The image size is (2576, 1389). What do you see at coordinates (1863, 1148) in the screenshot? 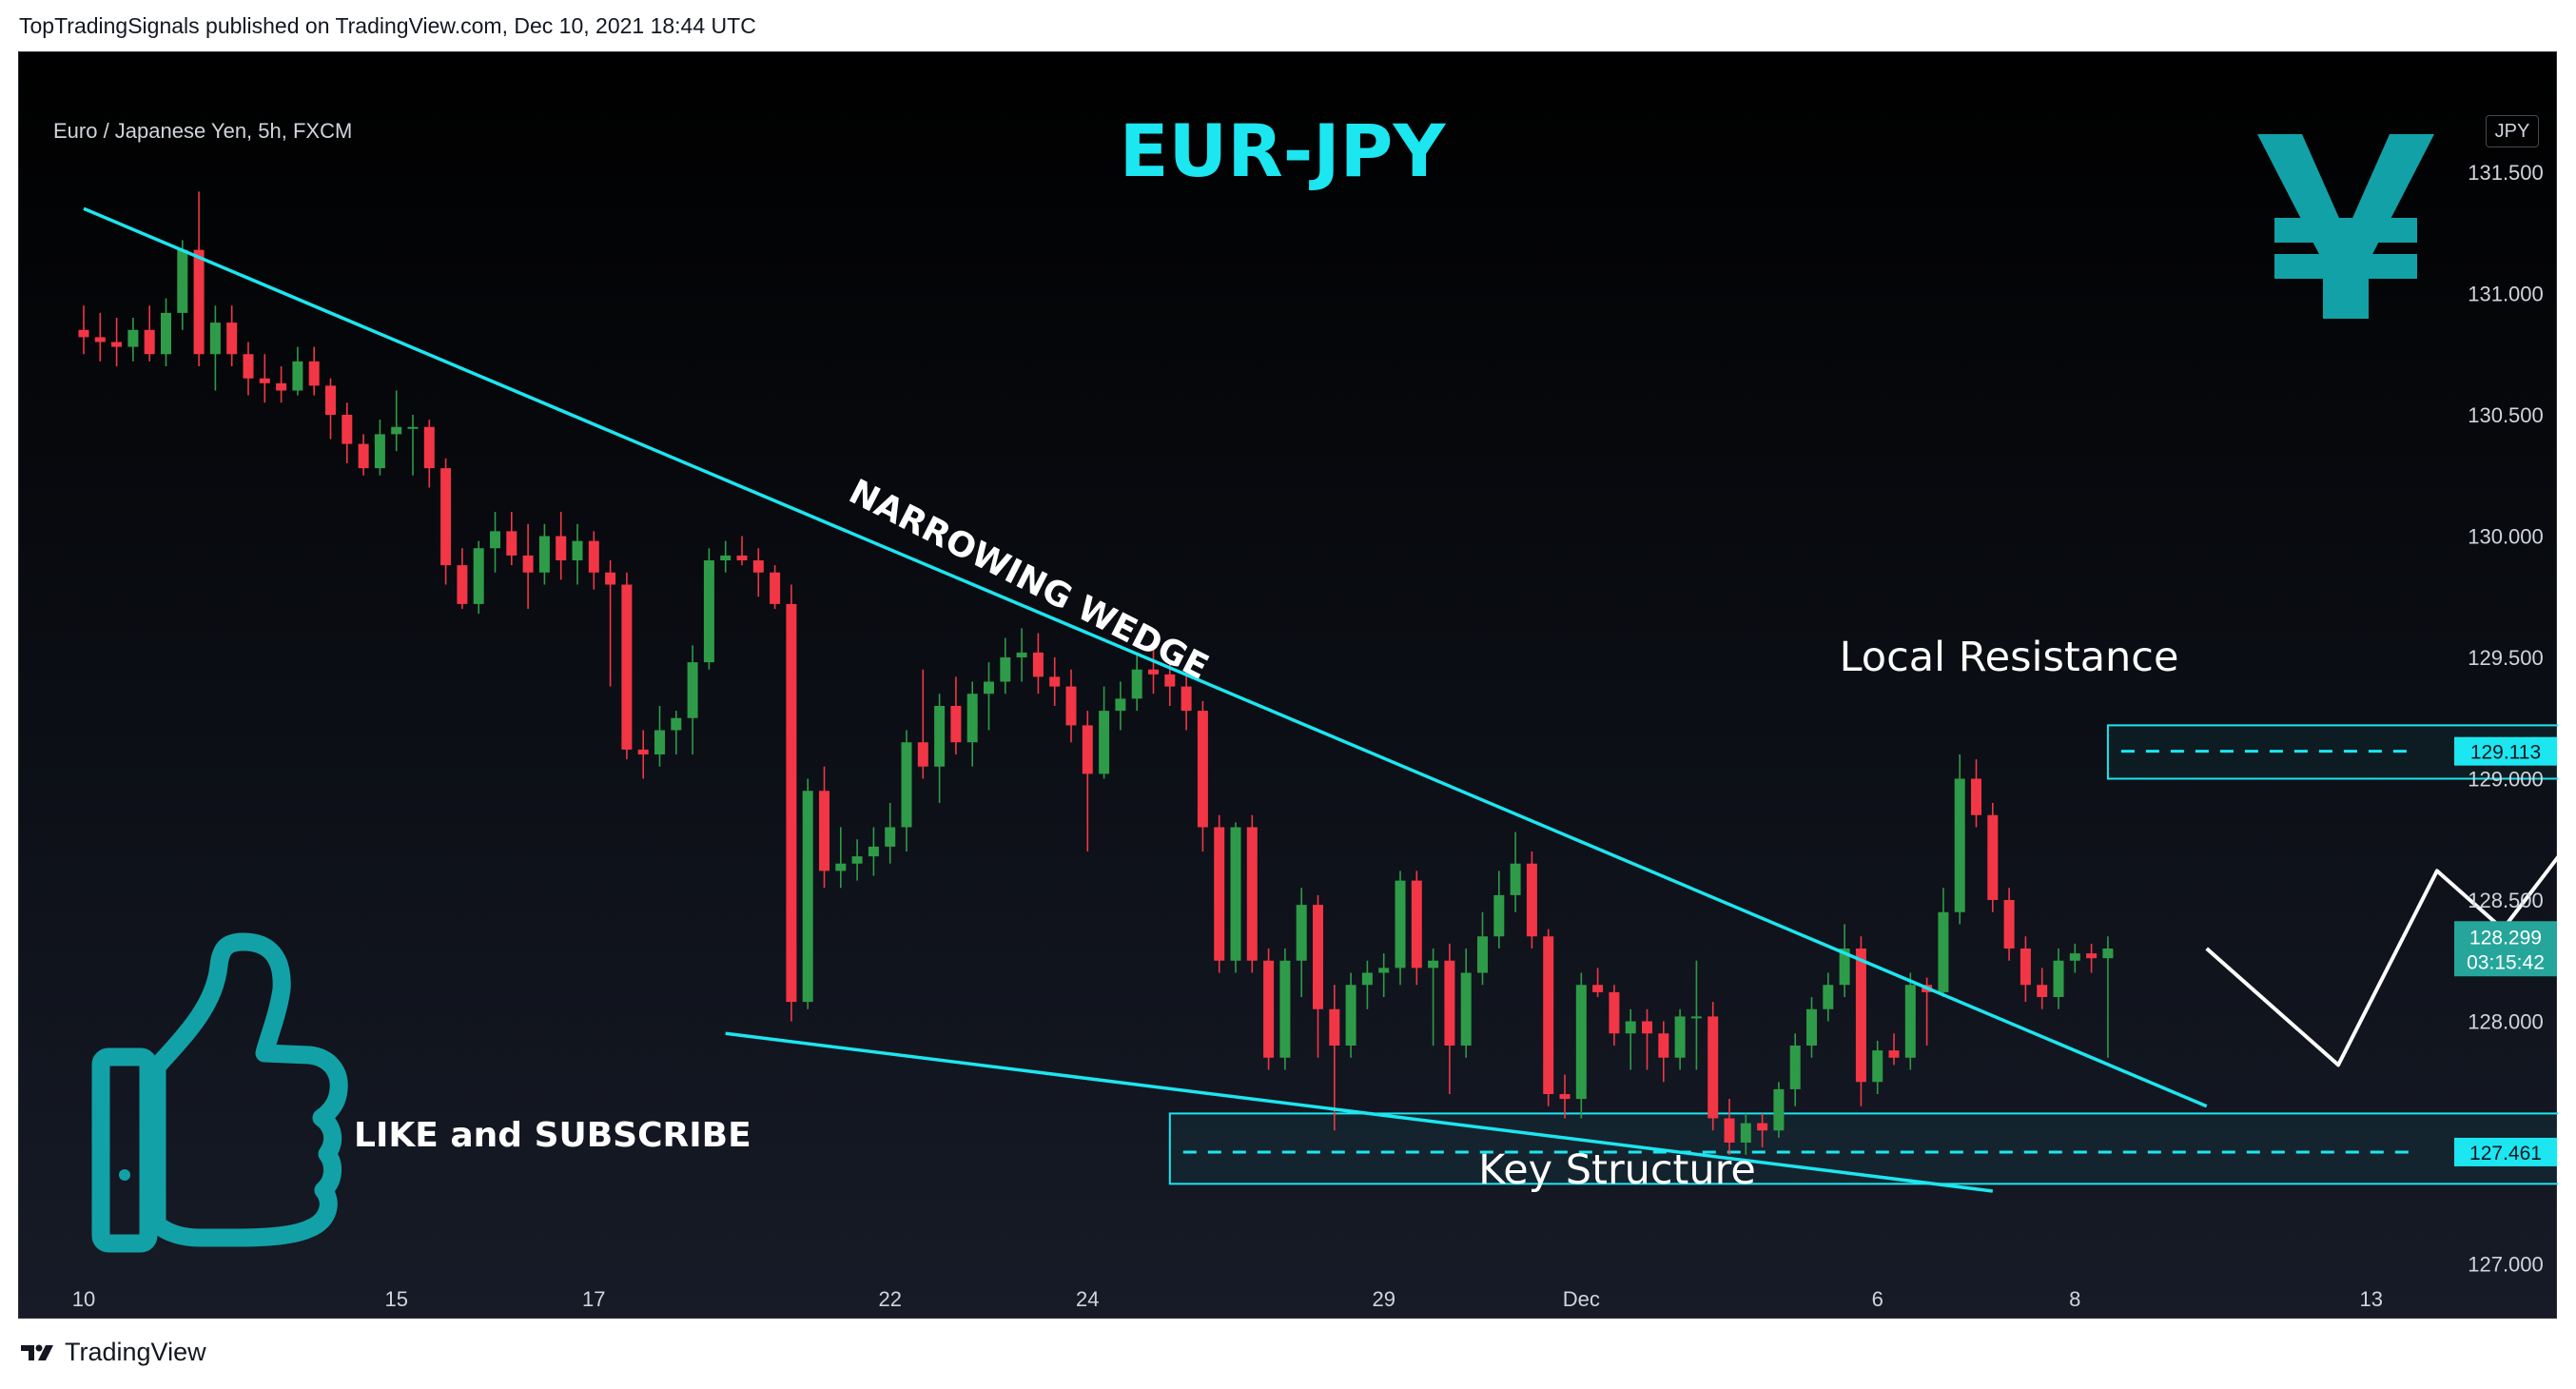
I see `support-zone` at bounding box center [1863, 1148].